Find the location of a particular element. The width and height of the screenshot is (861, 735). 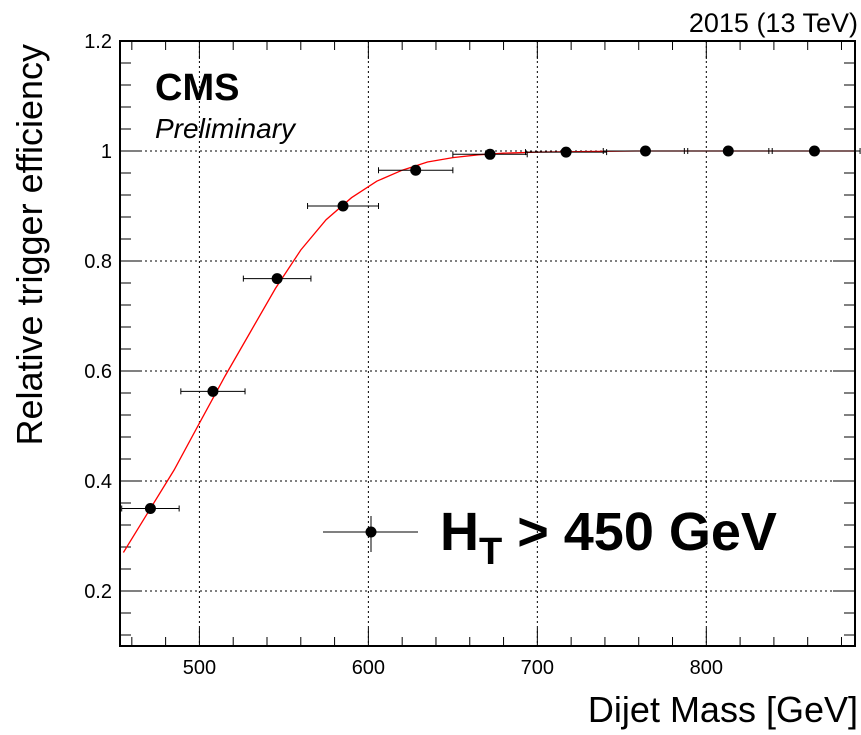

y-tick-label: 0.8 is located at coordinates (98, 262).